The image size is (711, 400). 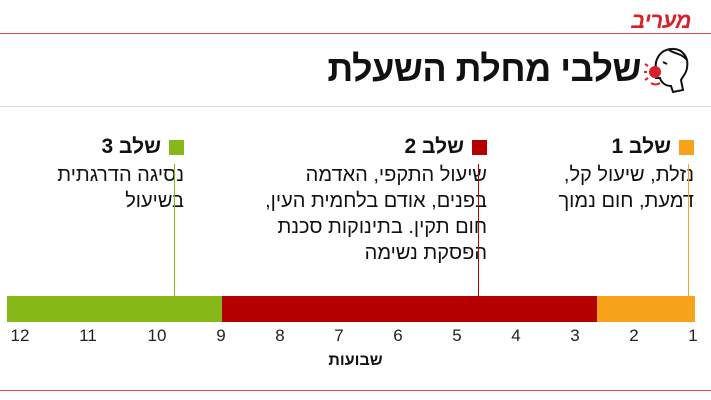 I want to click on week-tick: 3, so click(x=575, y=335).